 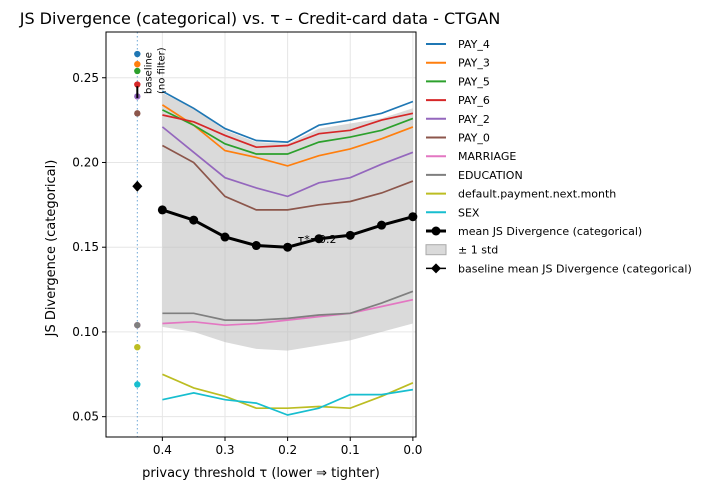 I want to click on legend-swatch-std, so click(x=436, y=250).